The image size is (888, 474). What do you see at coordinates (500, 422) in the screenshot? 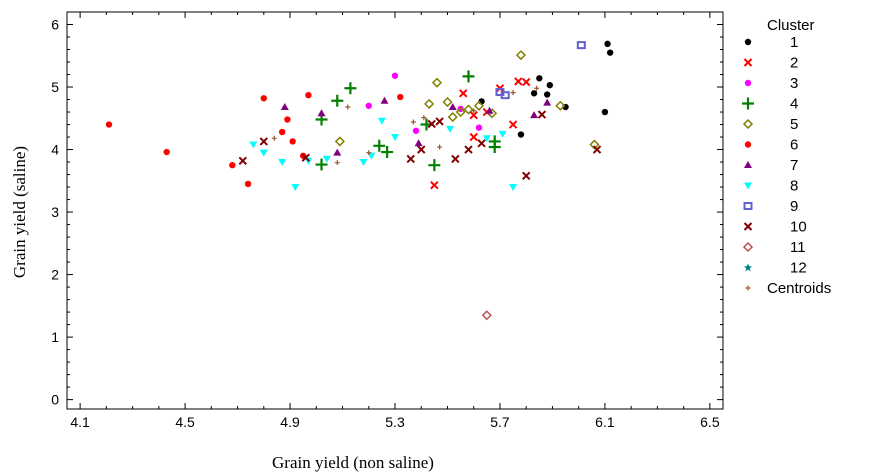
I see `x-tick-label: 5.7` at bounding box center [500, 422].